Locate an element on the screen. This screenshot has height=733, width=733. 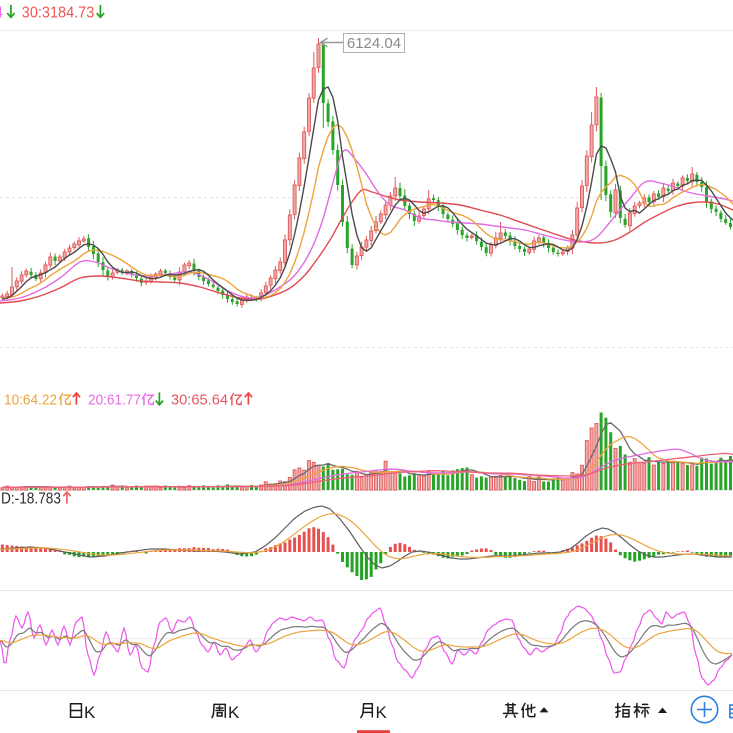
svg-text: 20:61.77 is located at coordinates (114, 401).